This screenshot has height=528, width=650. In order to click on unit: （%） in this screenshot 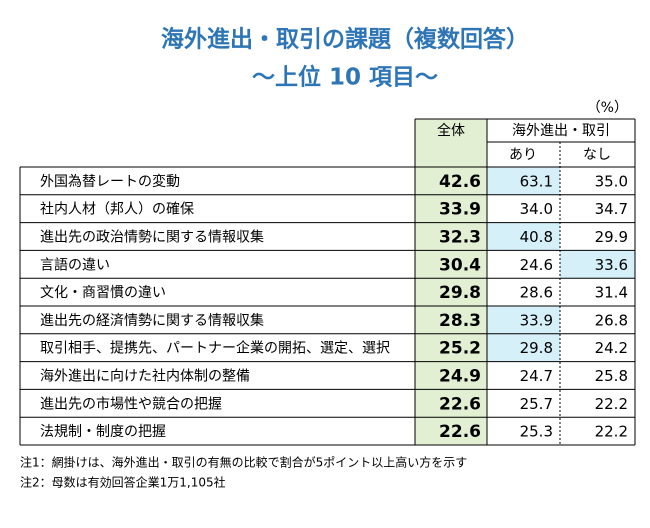, I will do `click(607, 108)`.